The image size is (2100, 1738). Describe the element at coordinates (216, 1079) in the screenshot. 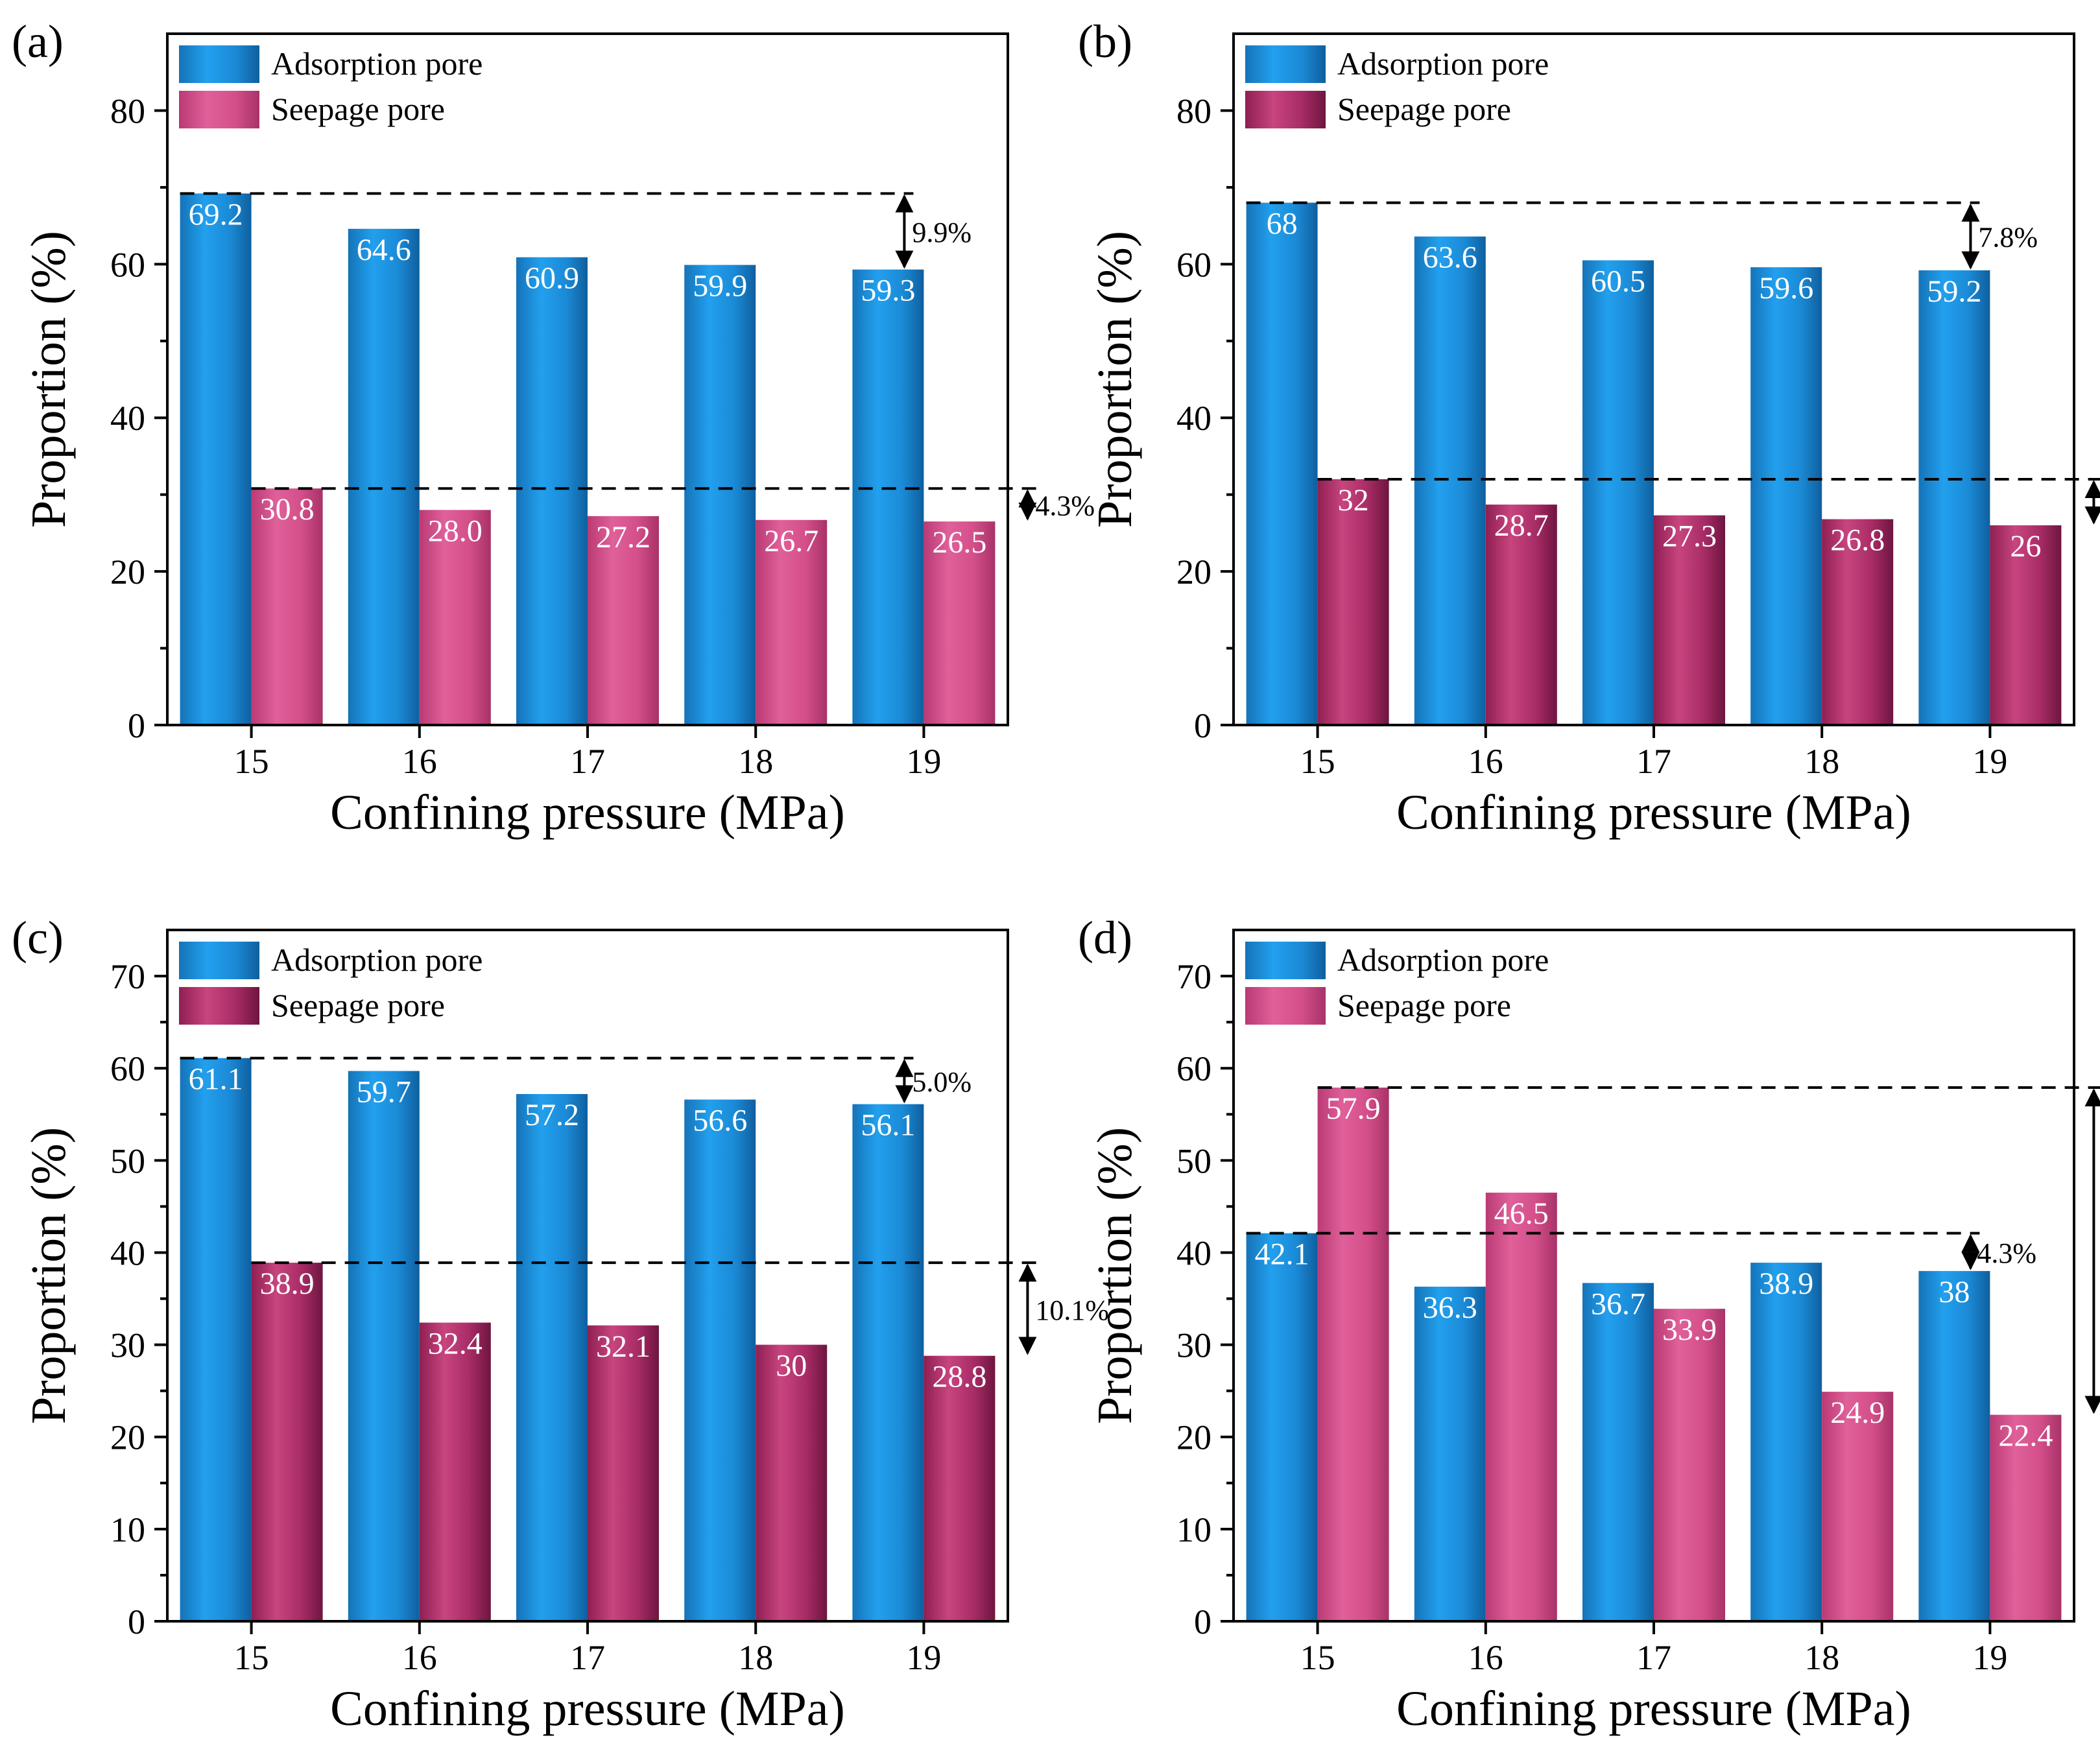

I see `data-label: 61.1` at that location.